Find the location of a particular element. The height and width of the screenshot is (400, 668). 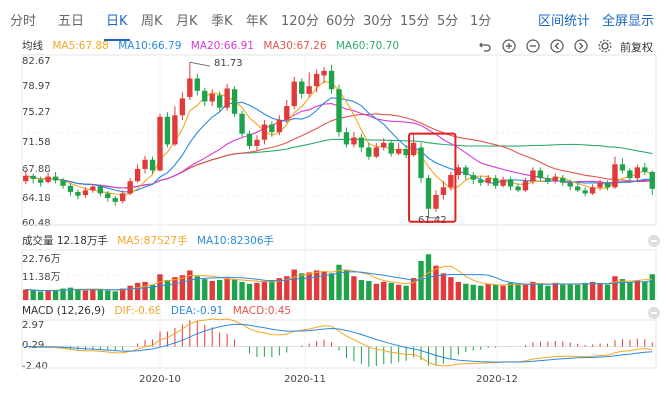

fuquan-toggle: 前复权 is located at coordinates (636, 47).